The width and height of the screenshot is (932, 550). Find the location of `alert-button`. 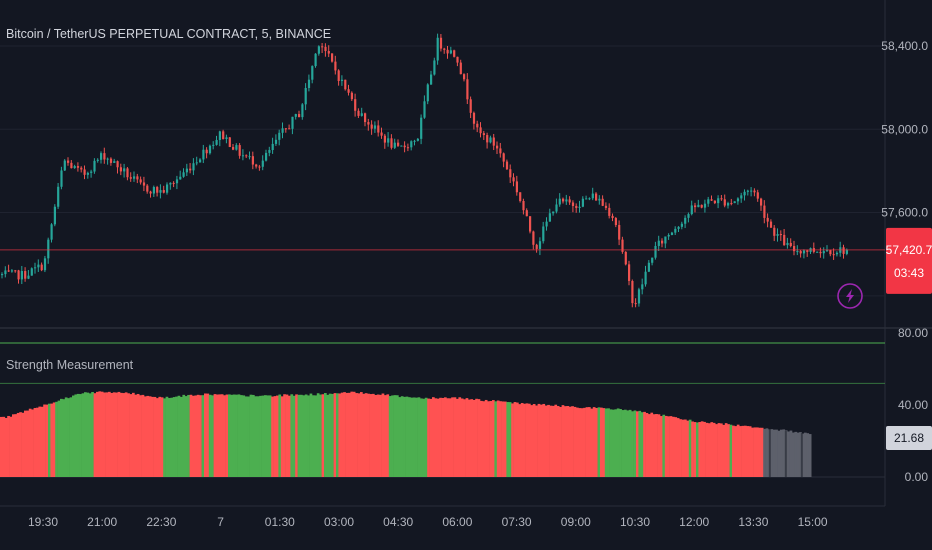

alert-button is located at coordinates (850, 296).